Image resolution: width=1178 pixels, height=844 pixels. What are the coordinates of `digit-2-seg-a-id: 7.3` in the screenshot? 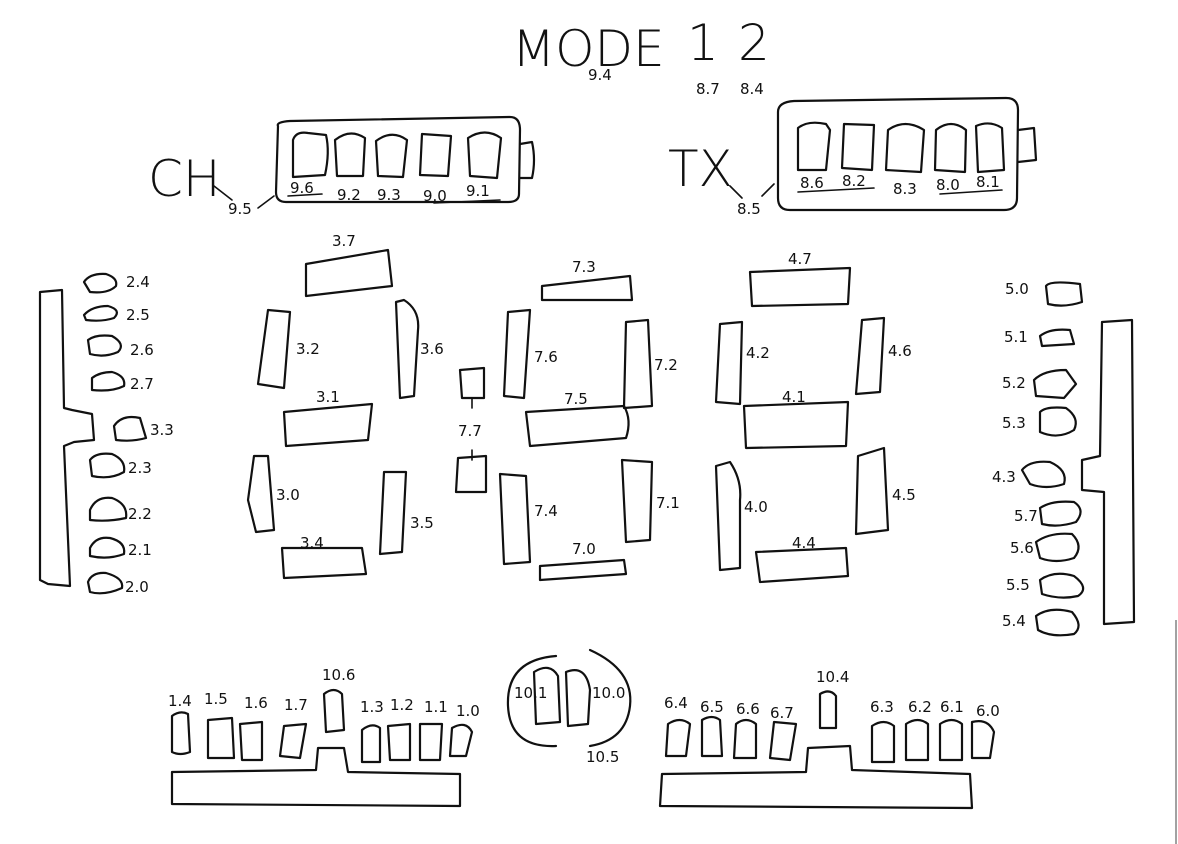 It's located at (584, 267).